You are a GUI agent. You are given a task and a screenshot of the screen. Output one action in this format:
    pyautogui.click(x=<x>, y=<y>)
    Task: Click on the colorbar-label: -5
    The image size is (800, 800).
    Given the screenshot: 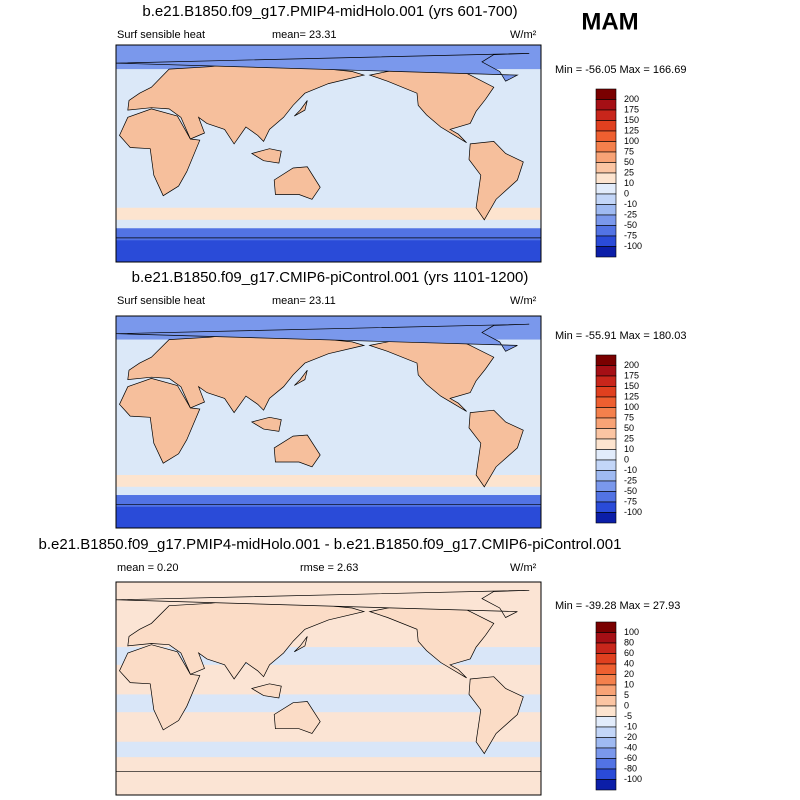 What is the action you would take?
    pyautogui.click(x=628, y=716)
    